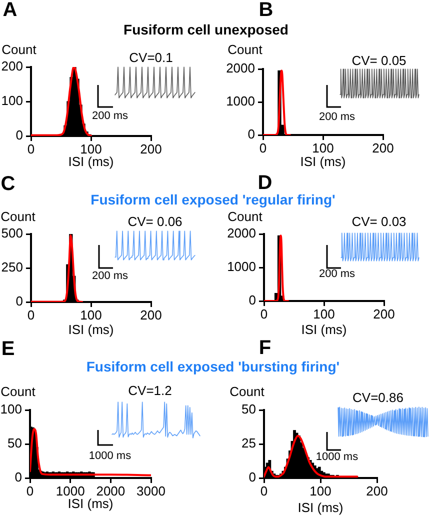 The width and height of the screenshot is (430, 517). What do you see at coordinates (155, 222) in the screenshot?
I see `text: CV= 0.06` at bounding box center [155, 222].